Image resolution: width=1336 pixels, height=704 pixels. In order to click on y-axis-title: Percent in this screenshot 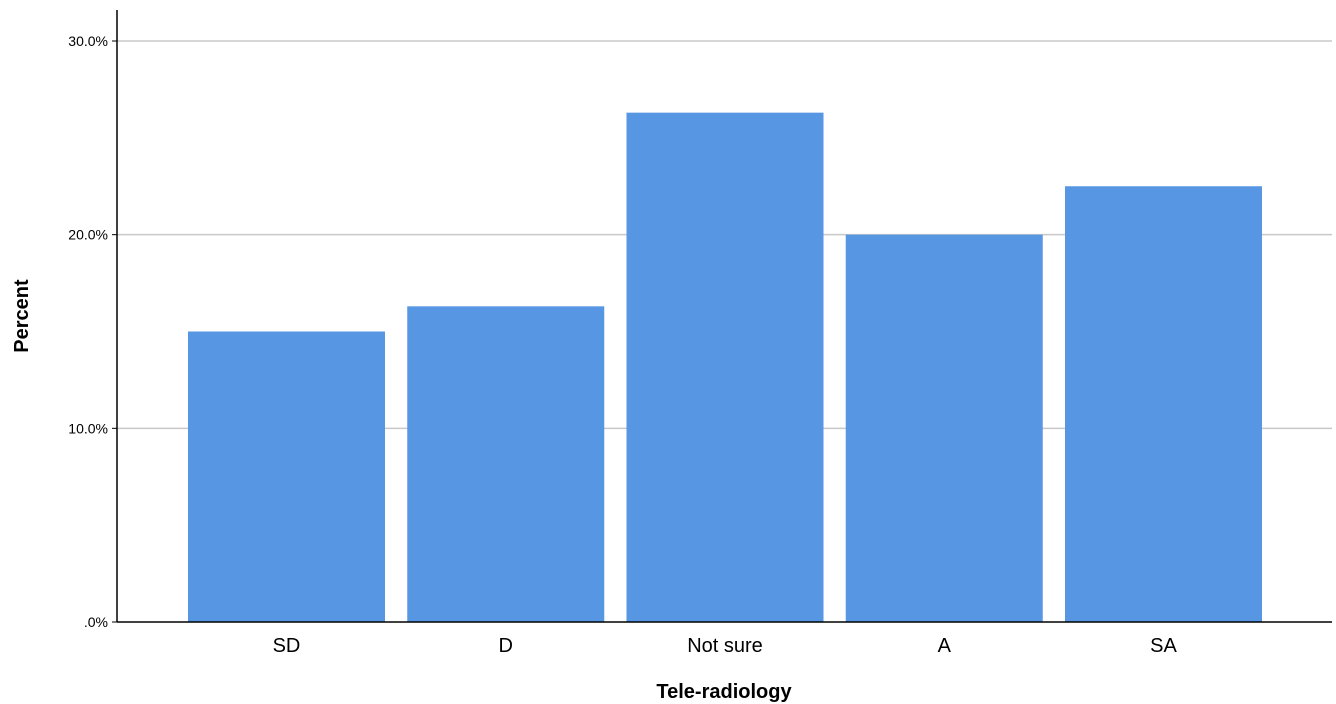, I will do `click(22, 316)`.